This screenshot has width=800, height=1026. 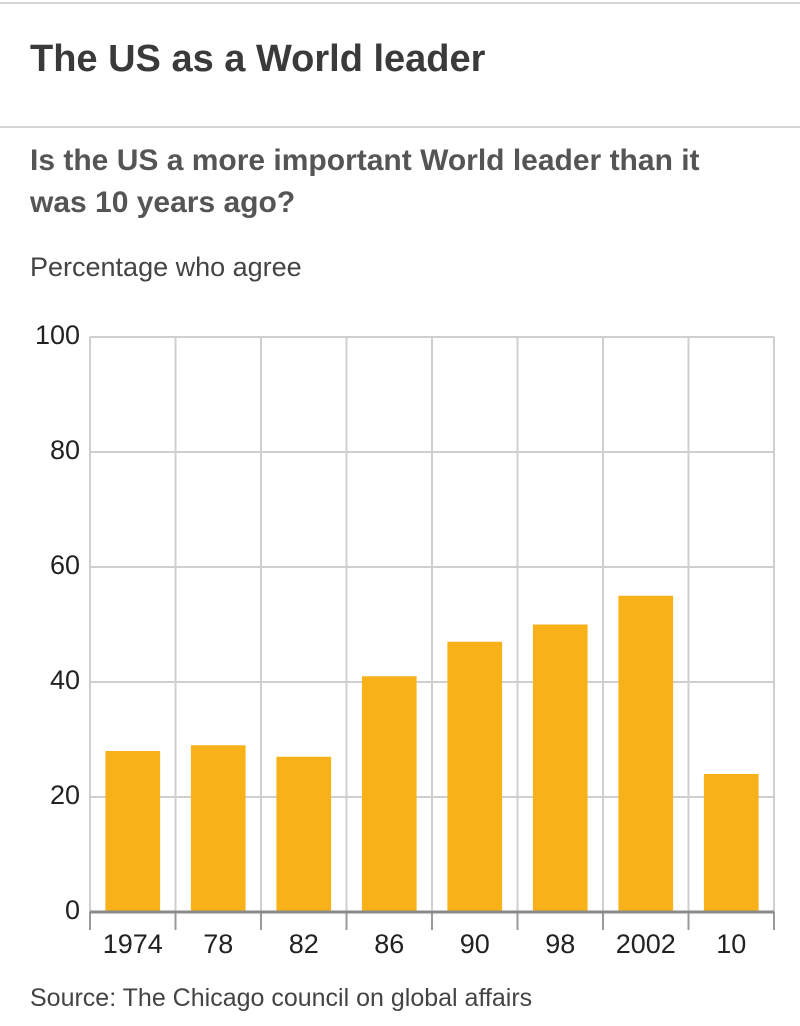 I want to click on x-tick-label: 10, so click(x=731, y=944).